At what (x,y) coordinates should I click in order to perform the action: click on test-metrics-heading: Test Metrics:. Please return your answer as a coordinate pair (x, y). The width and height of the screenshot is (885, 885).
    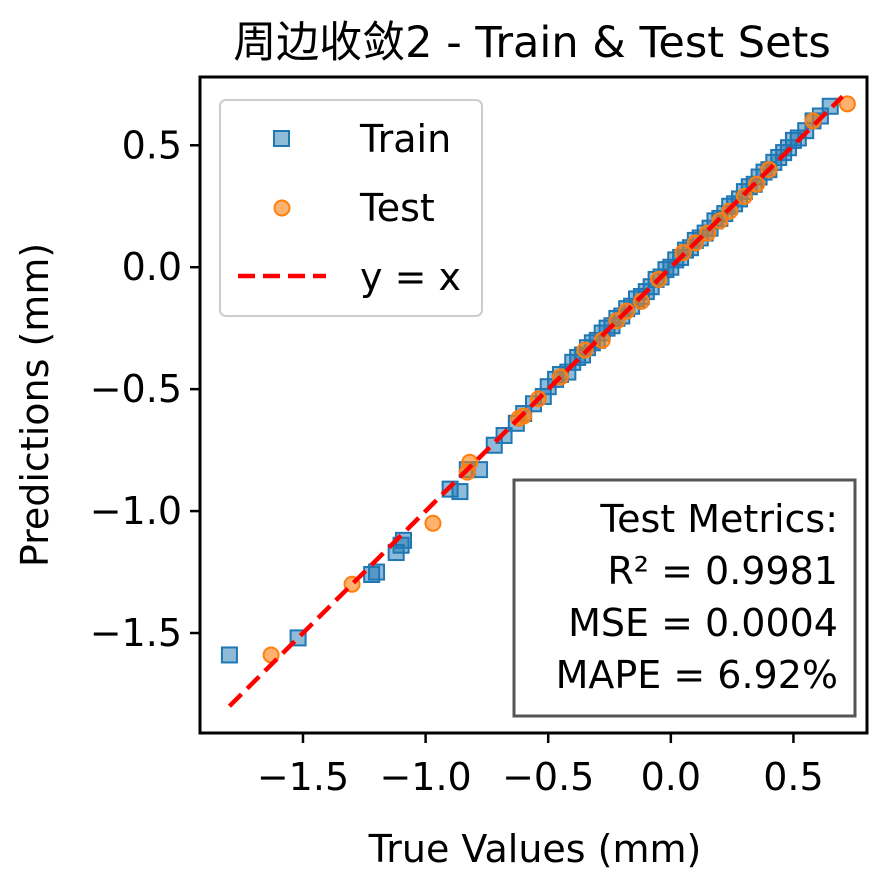
    Looking at the image, I should click on (718, 519).